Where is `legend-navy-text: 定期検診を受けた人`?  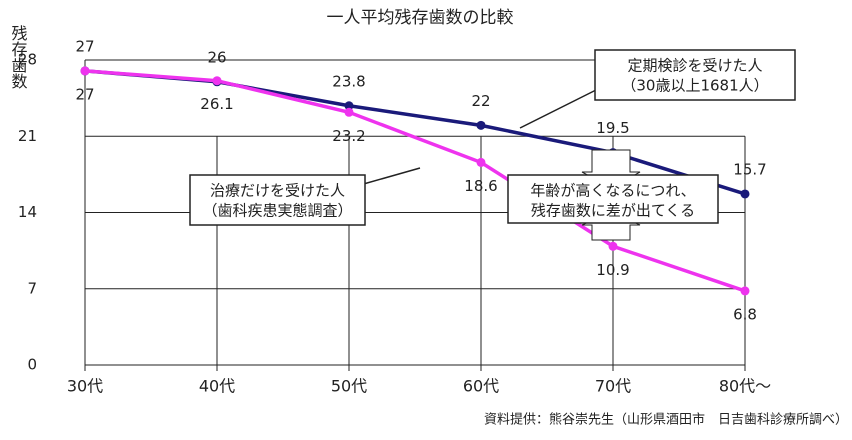
legend-navy-text: 定期検診を受けた人 is located at coordinates (694, 66).